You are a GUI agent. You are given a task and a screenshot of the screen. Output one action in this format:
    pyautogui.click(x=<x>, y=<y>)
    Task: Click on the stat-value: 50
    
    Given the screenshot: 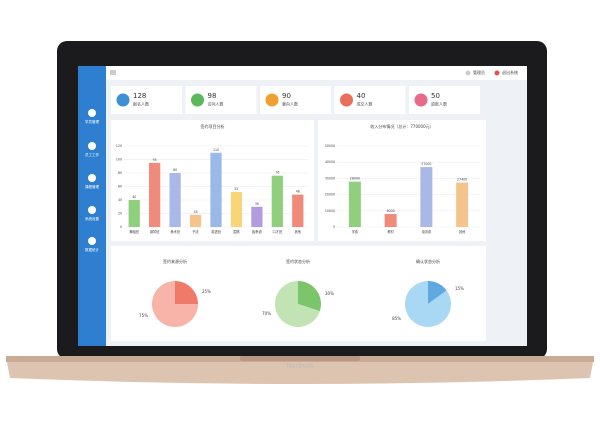 What is the action you would take?
    pyautogui.click(x=435, y=96)
    